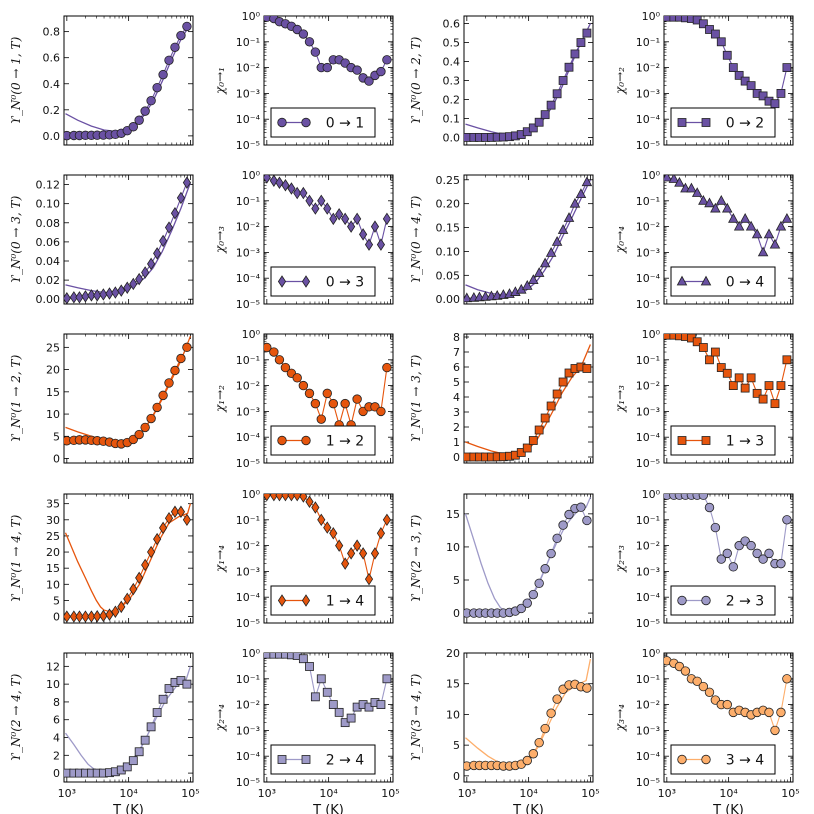 This screenshot has width=814, height=814. What do you see at coordinates (456, 412) in the screenshot?
I see `y-tick-label: 3` at bounding box center [456, 412].